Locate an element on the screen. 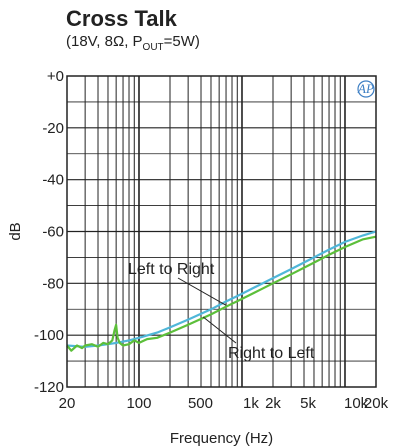  y-tick-label: -40 is located at coordinates (53, 180).